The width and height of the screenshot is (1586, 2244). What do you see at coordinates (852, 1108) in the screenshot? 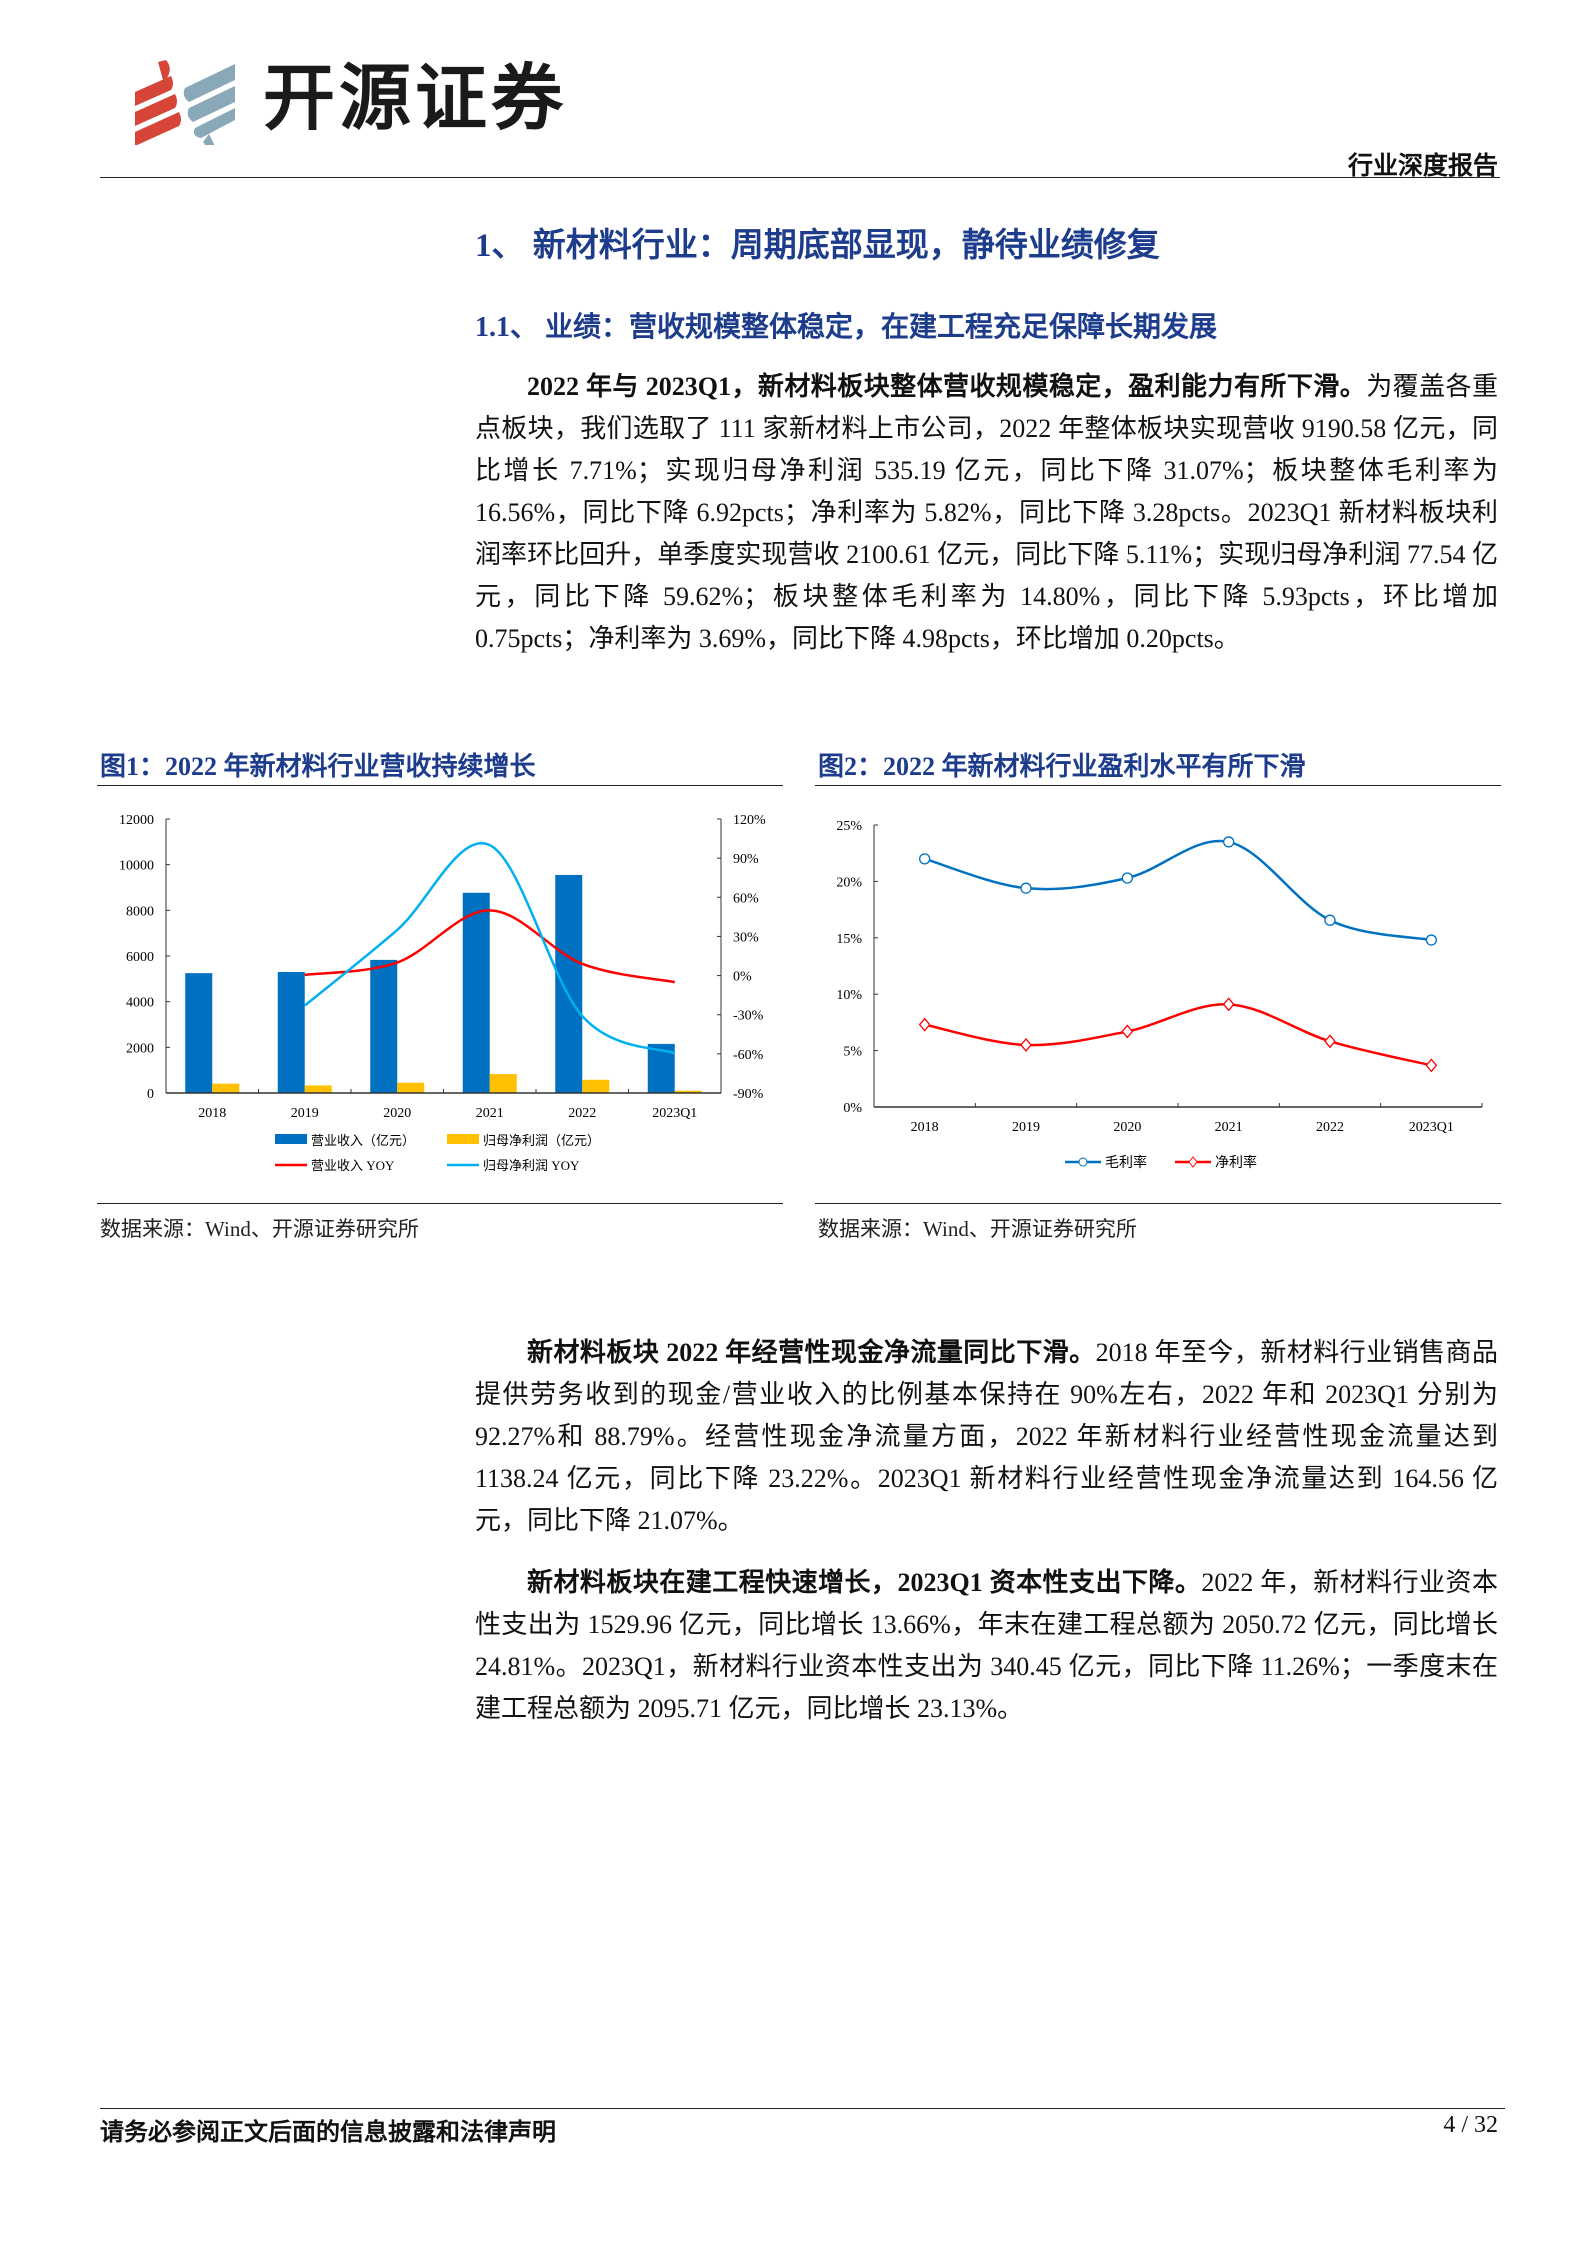
I see `y-tick-label: 0%` at bounding box center [852, 1108].